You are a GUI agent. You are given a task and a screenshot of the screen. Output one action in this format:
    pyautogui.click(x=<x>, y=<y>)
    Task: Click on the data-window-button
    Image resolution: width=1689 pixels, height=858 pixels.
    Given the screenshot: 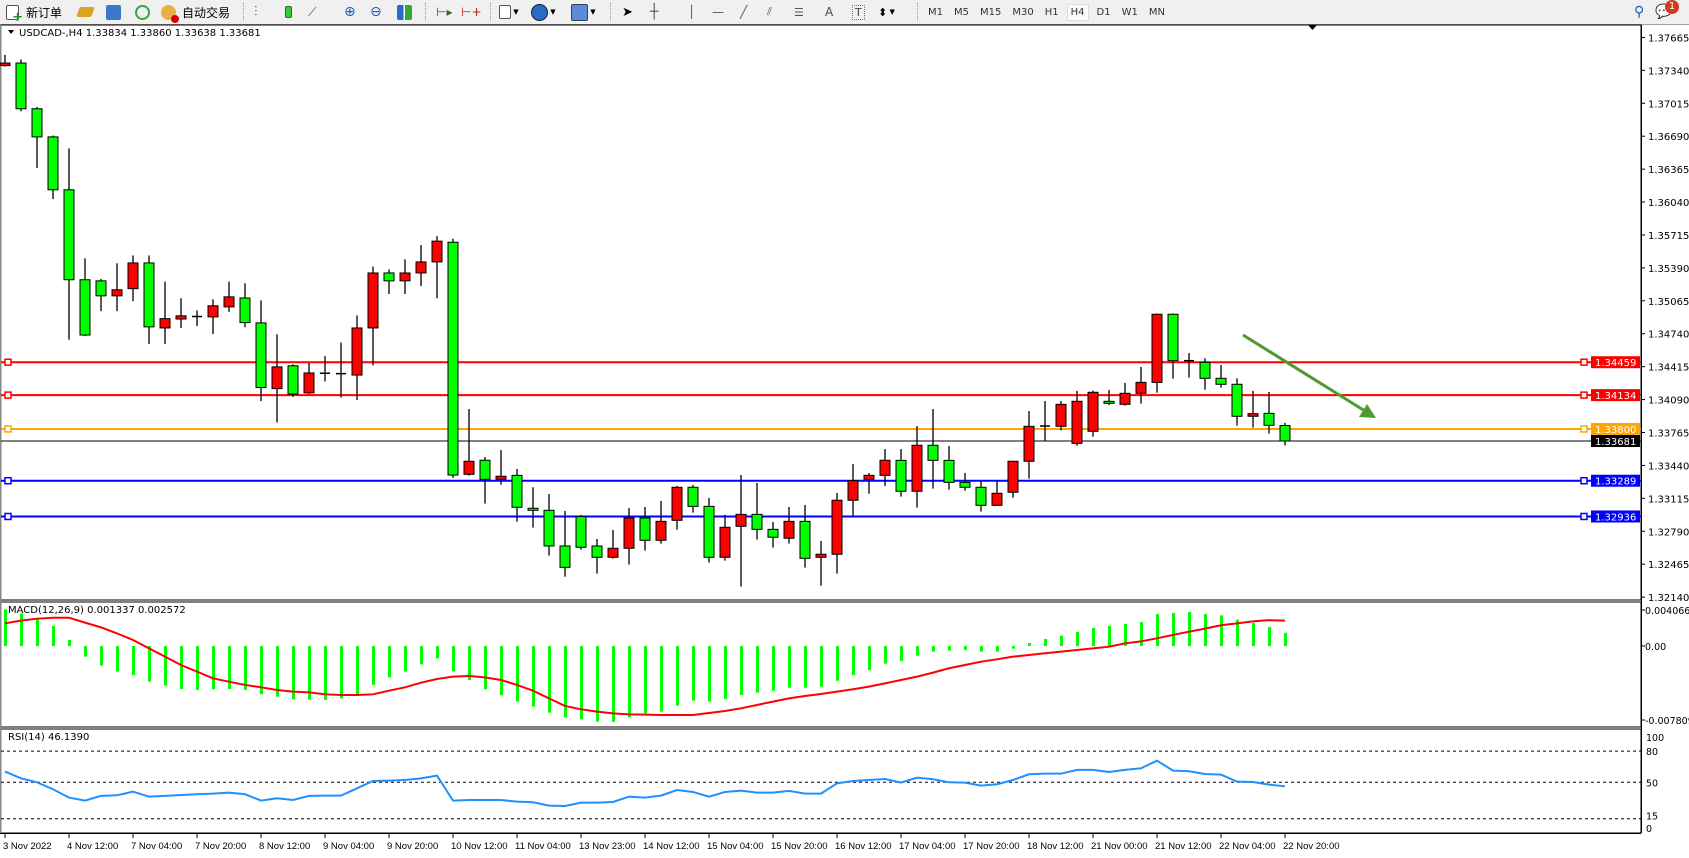 What is the action you would take?
    pyautogui.click(x=113, y=12)
    